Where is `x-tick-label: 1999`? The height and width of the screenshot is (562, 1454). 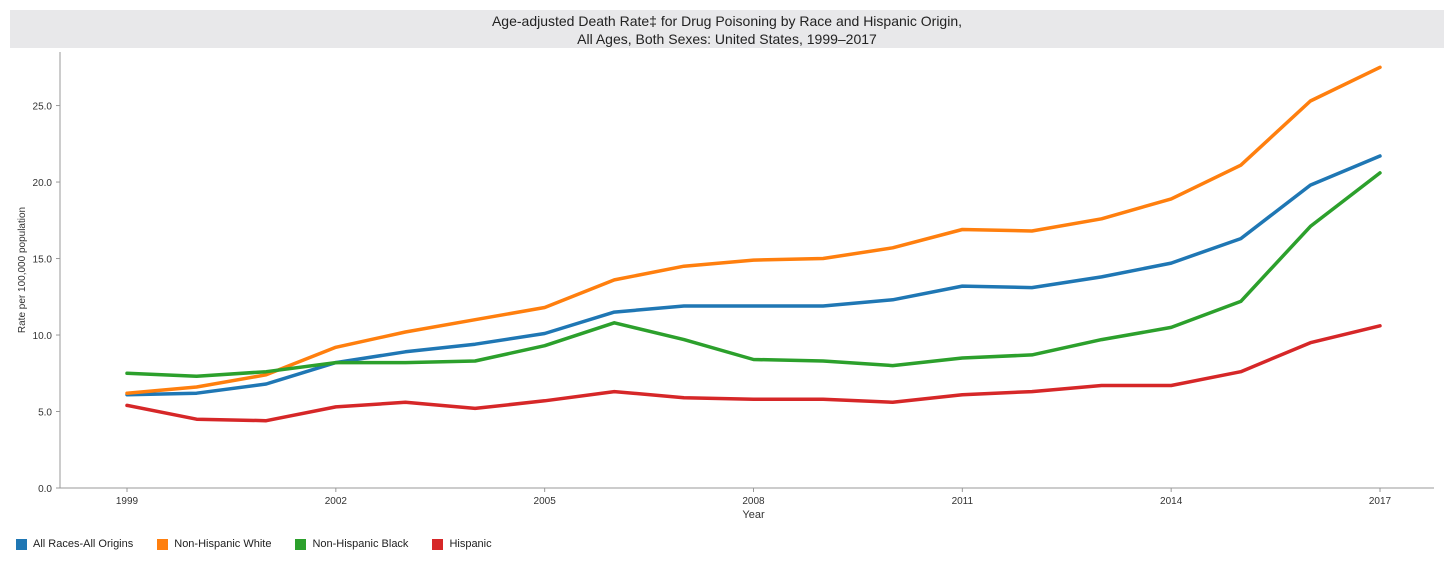
x-tick-label: 1999 is located at coordinates (127, 501).